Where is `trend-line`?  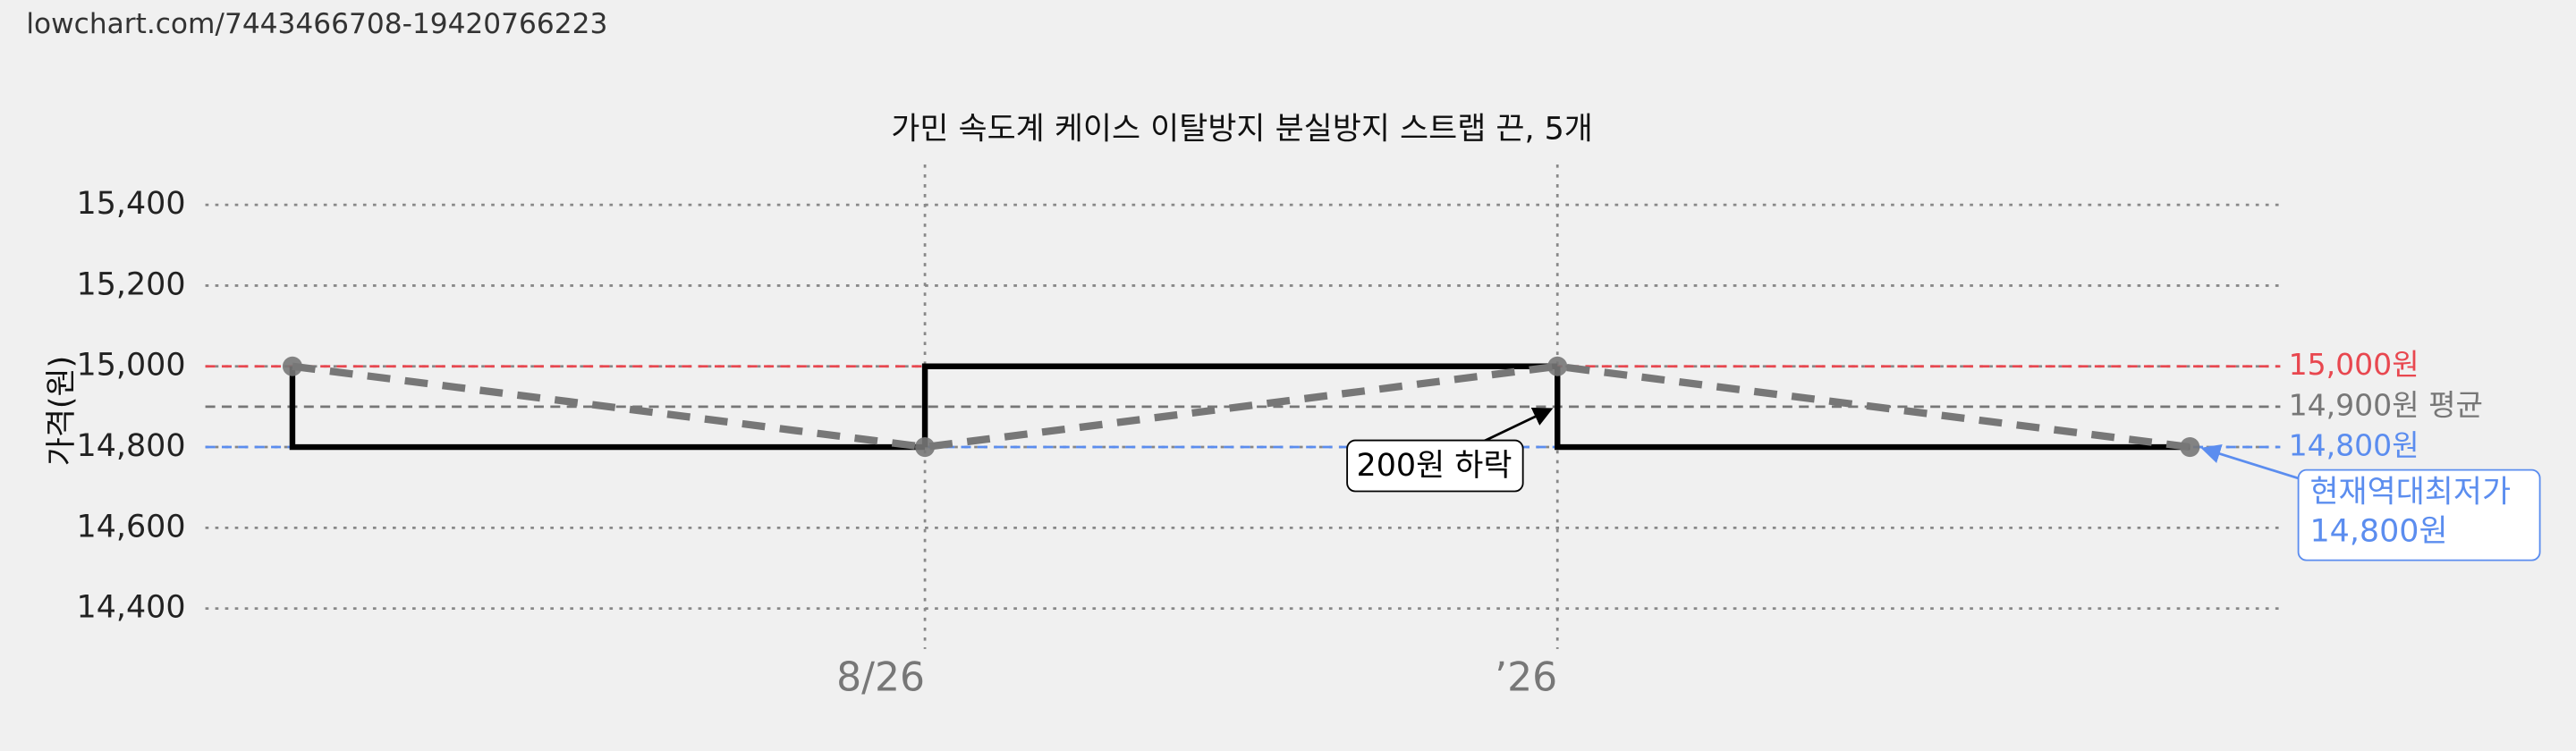 trend-line is located at coordinates (1241, 406).